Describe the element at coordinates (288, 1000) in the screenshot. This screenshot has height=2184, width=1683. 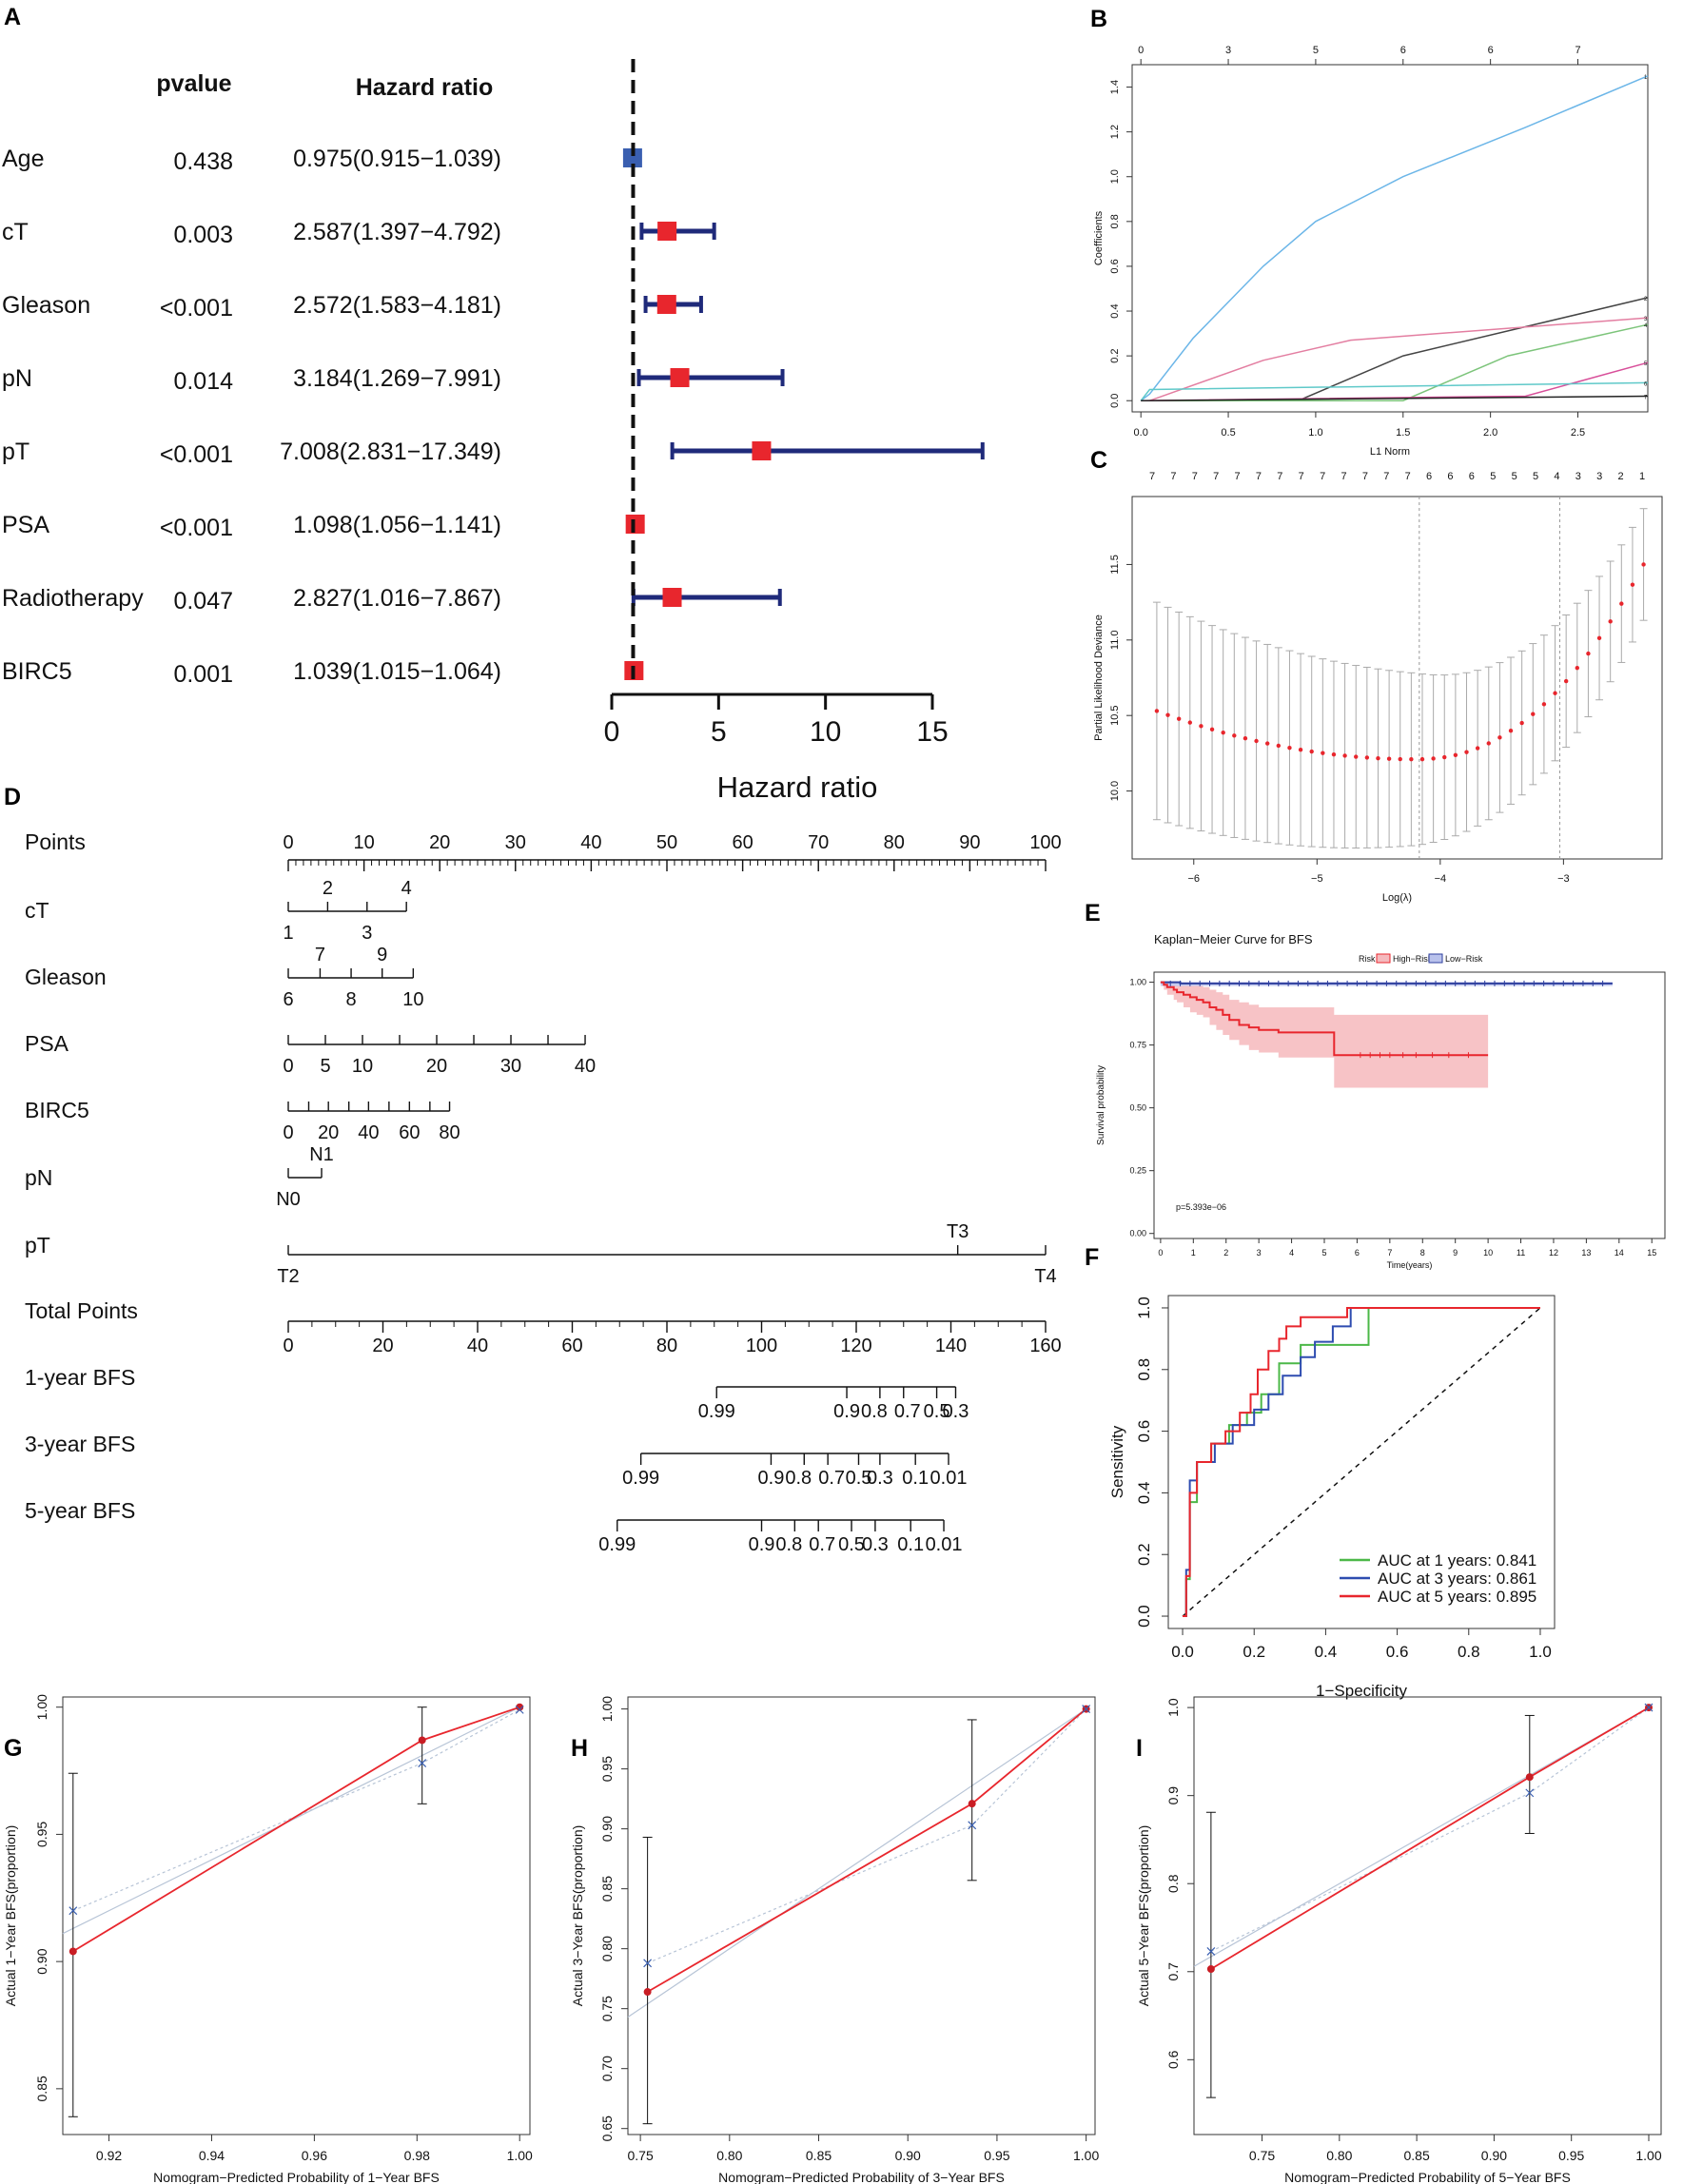
I see `nomogram-tick-label: 6` at that location.